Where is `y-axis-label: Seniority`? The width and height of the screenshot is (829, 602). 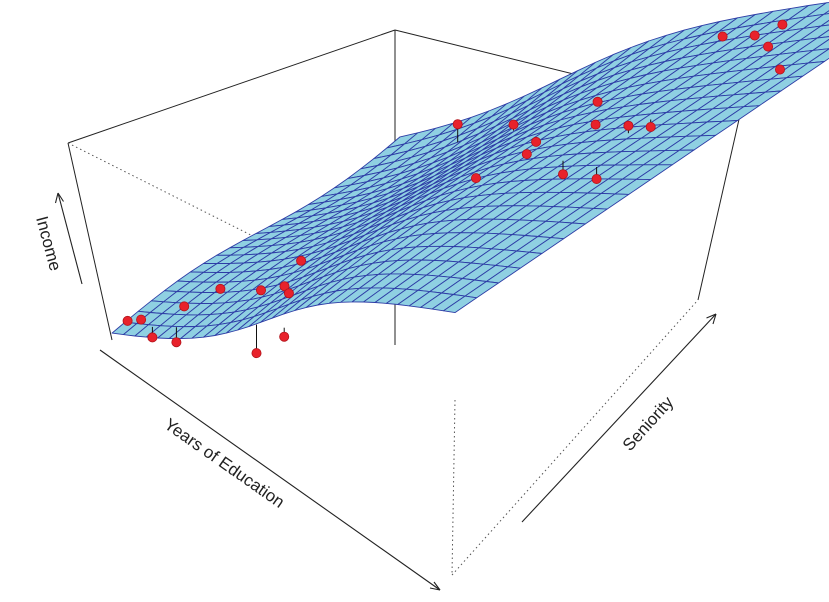
y-axis-label: Seniority is located at coordinates (648, 423).